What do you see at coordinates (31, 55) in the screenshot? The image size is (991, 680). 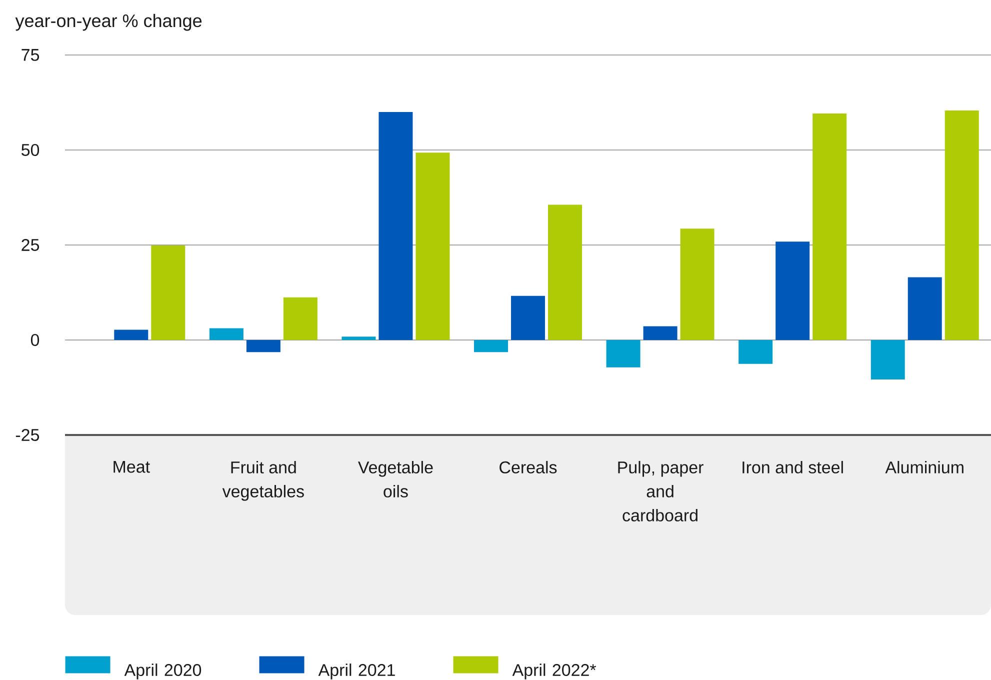 I see `y-tick-label: 75` at bounding box center [31, 55].